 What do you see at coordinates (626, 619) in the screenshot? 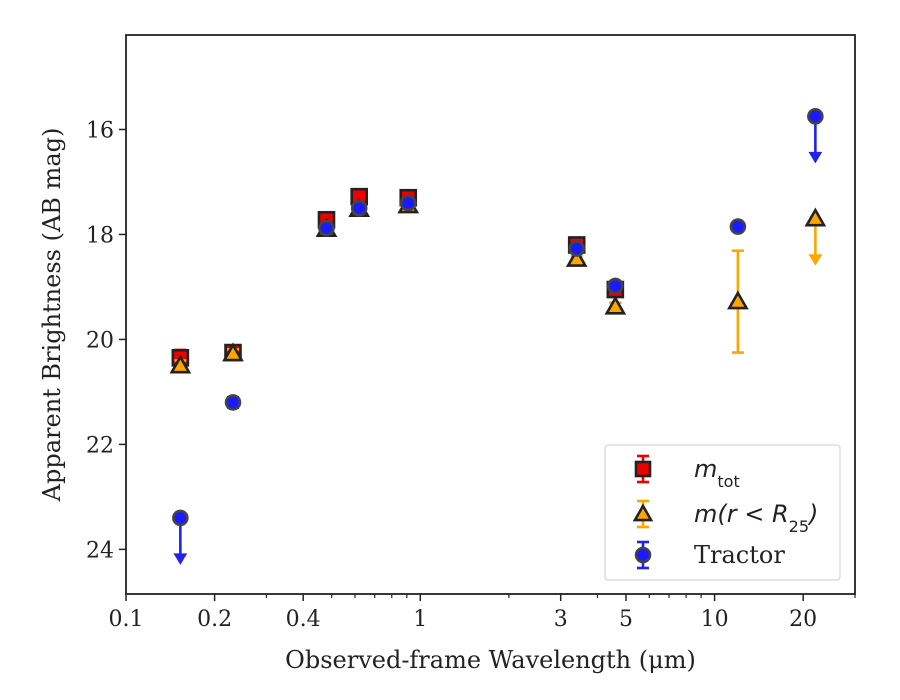
I see `x-tick-label: 5` at bounding box center [626, 619].